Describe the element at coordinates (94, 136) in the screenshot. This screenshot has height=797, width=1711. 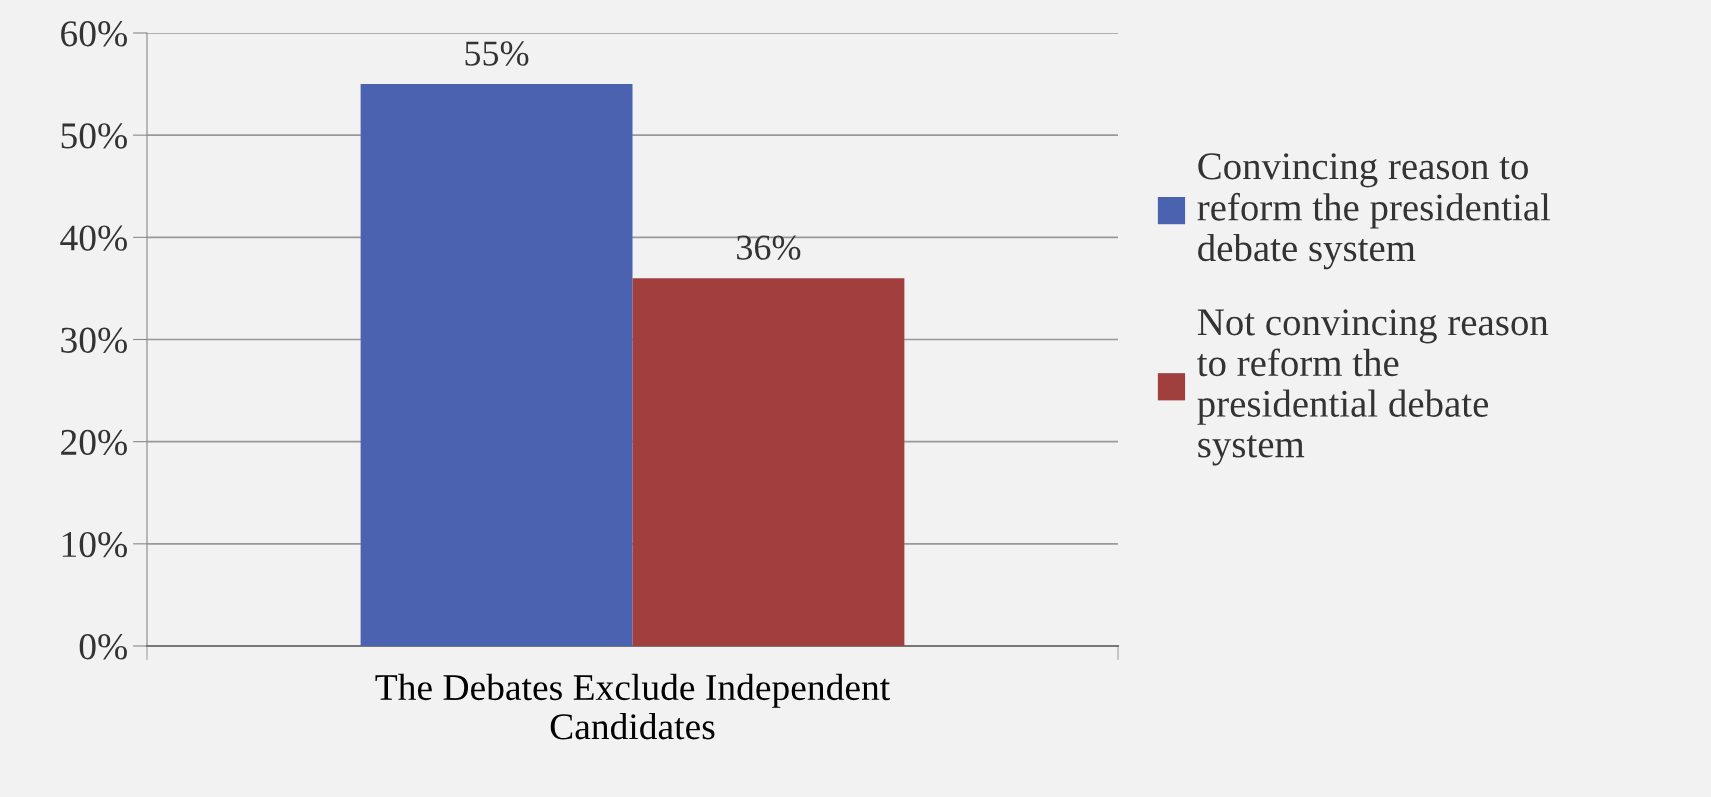
I see `y-tick-label: 50%` at that location.